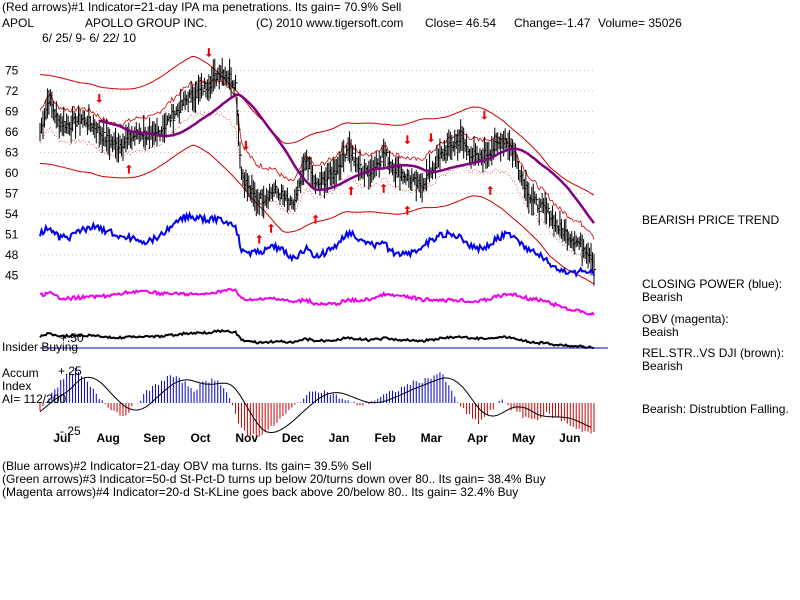 This screenshot has height=600, width=800. I want to click on accum-tick-bottom: -.25, so click(70, 431).